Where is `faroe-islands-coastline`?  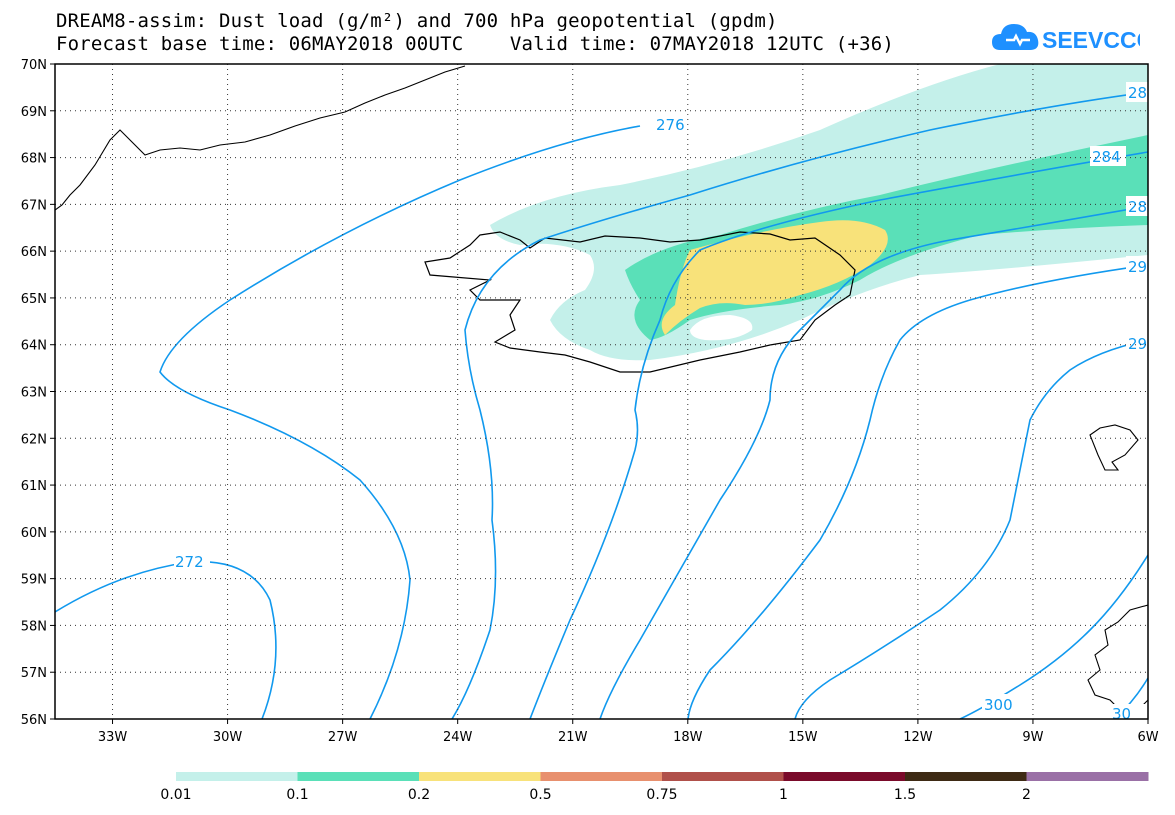
faroe-islands-coastline is located at coordinates (1114, 447).